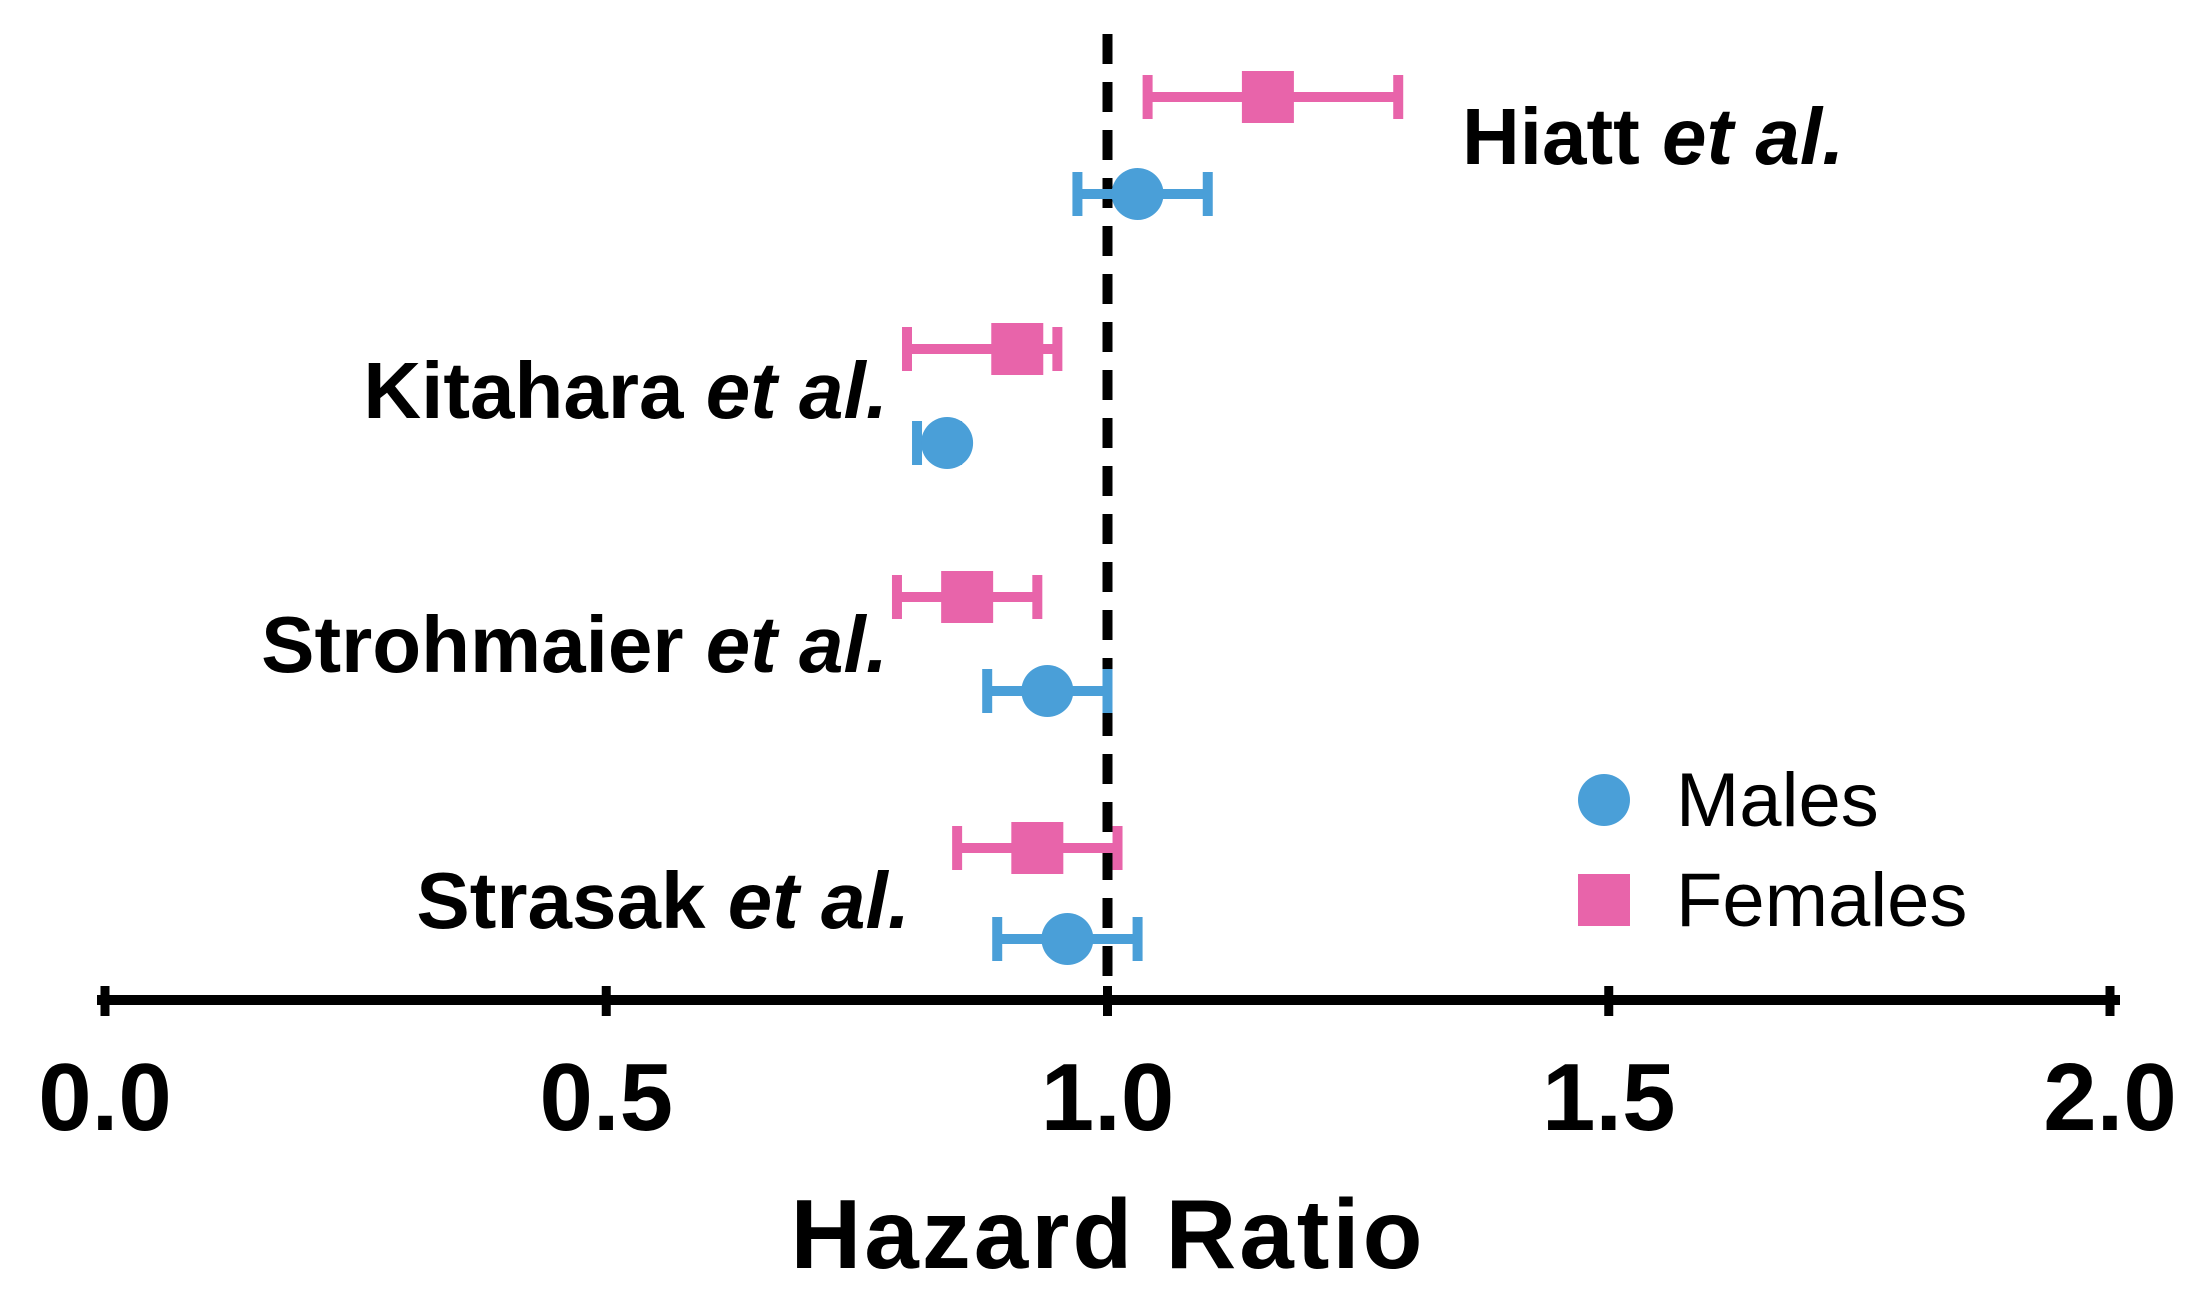 The image size is (2200, 1302). Describe the element at coordinates (523, 390) in the screenshot. I see `study-name: Kitahara` at that location.